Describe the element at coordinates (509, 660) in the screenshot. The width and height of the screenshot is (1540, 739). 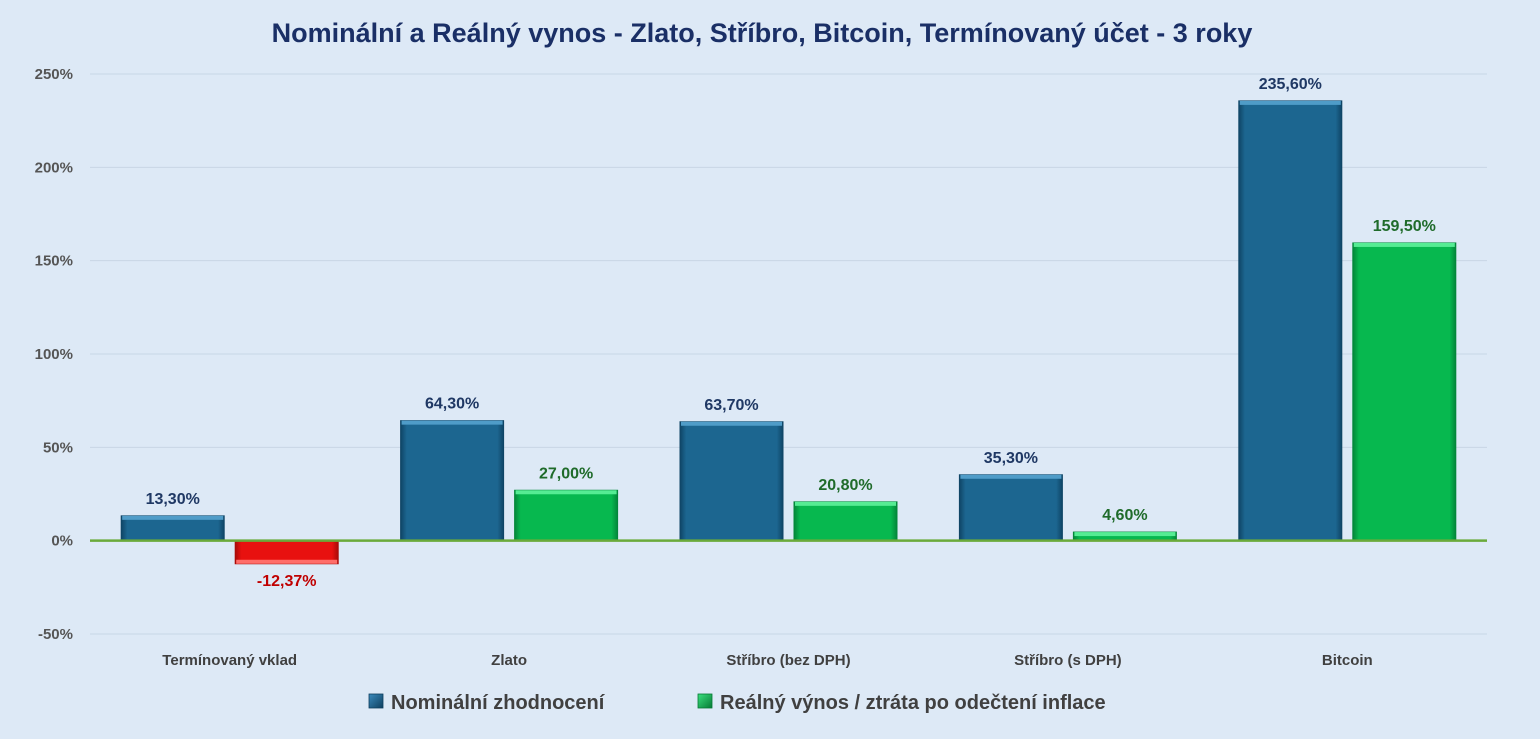
I see `x-tick-label: Zlato` at that location.